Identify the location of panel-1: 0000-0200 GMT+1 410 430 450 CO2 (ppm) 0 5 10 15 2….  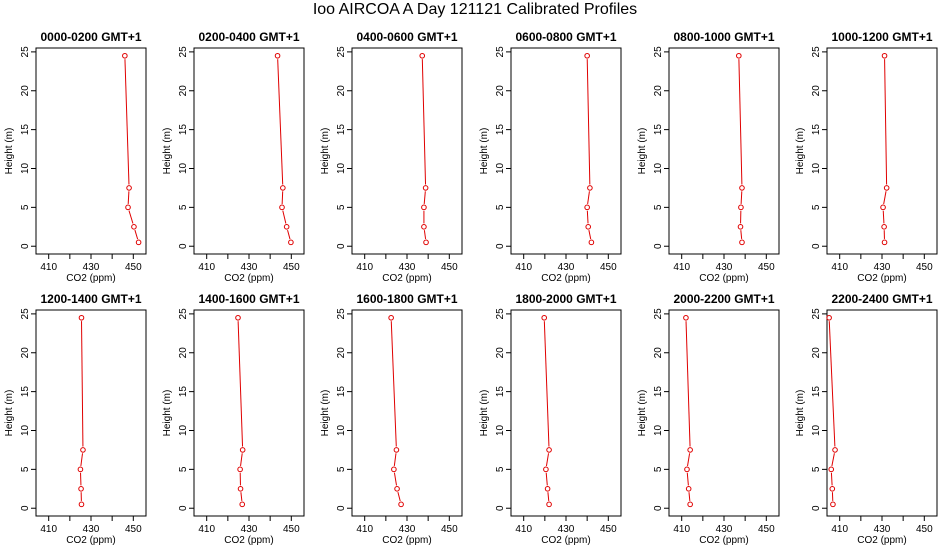
(75, 157).